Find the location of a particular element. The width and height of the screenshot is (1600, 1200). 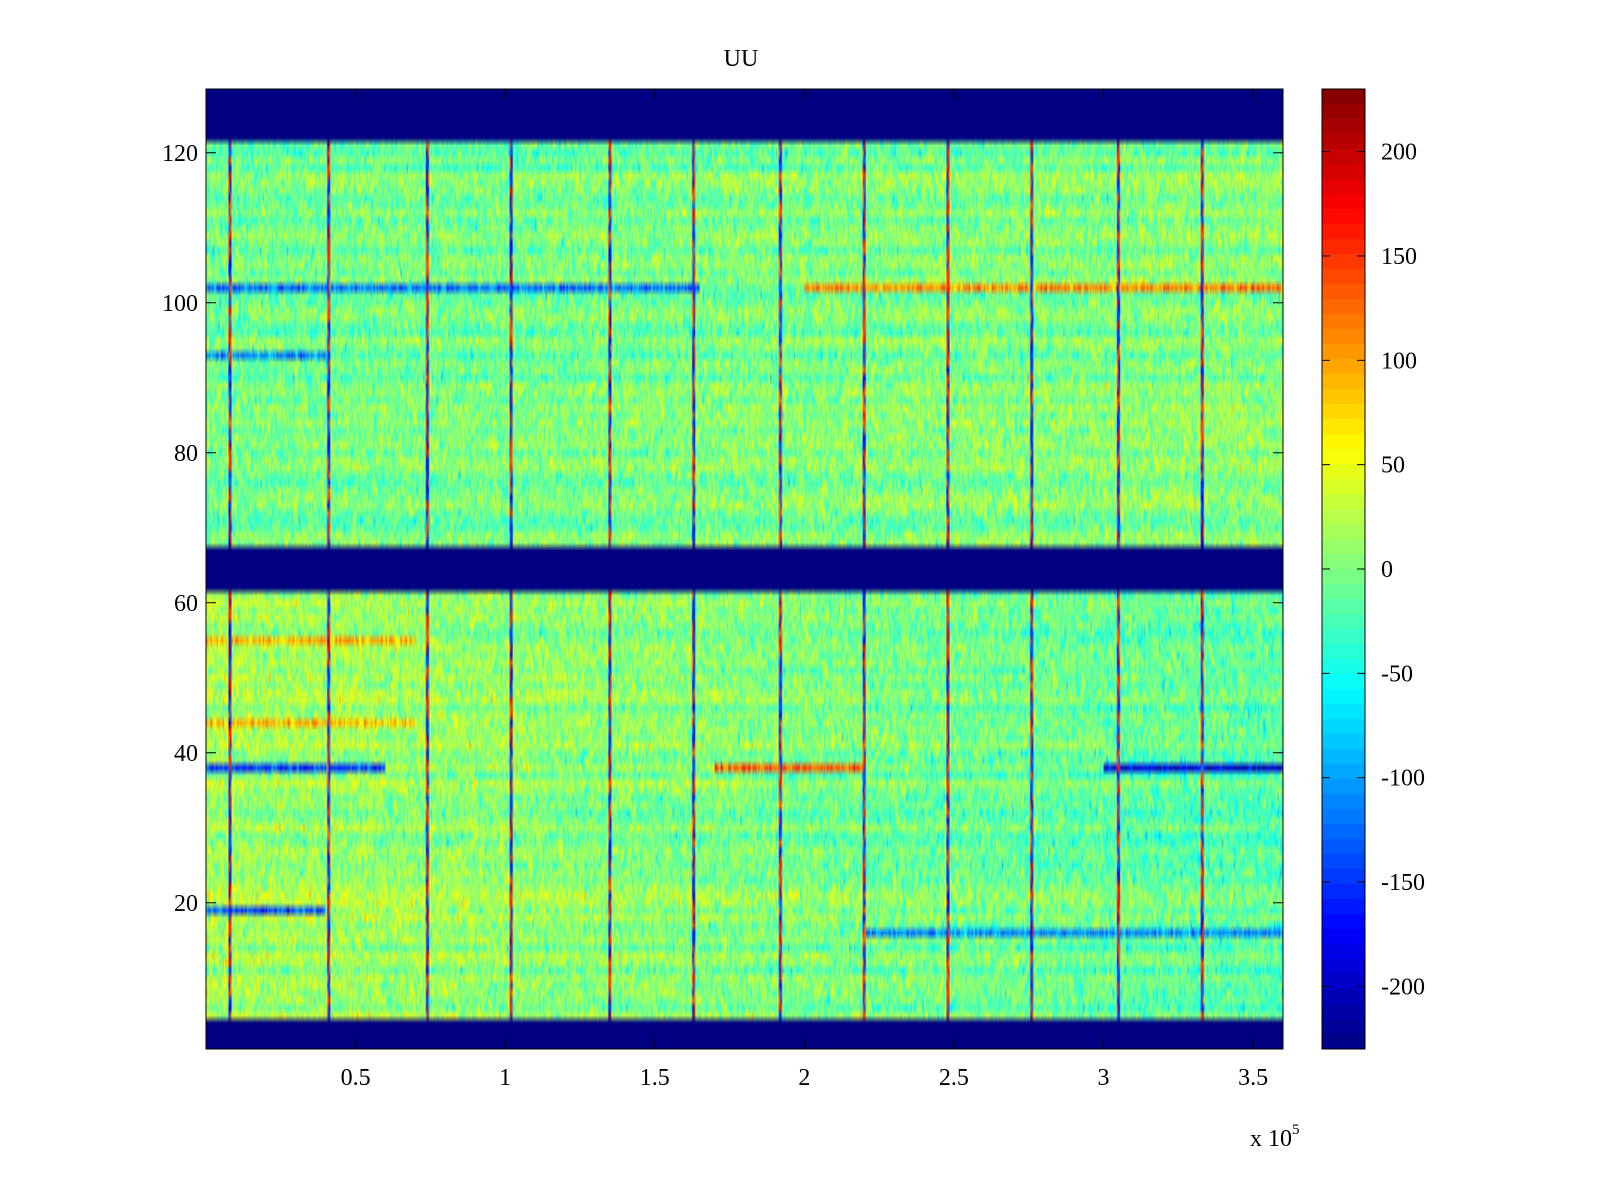

colorbar-tick-label: 50 is located at coordinates (1393, 466).